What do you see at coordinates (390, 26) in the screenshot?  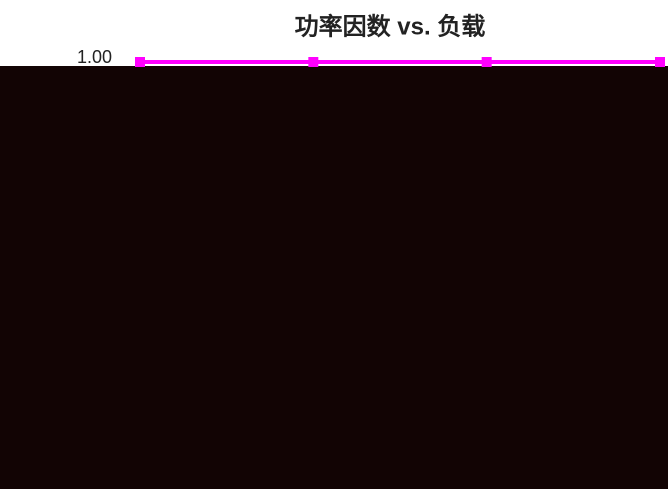 I see `chart-title: 功率因数 vs. 负载` at bounding box center [390, 26].